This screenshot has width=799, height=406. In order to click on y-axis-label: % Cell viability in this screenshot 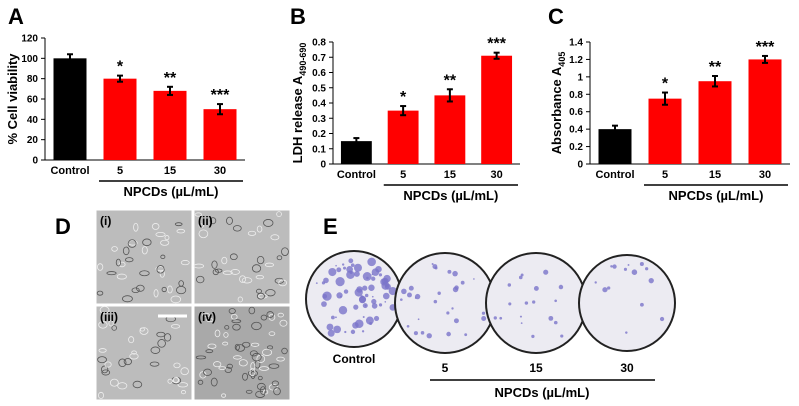, I will do `click(12, 99)`.